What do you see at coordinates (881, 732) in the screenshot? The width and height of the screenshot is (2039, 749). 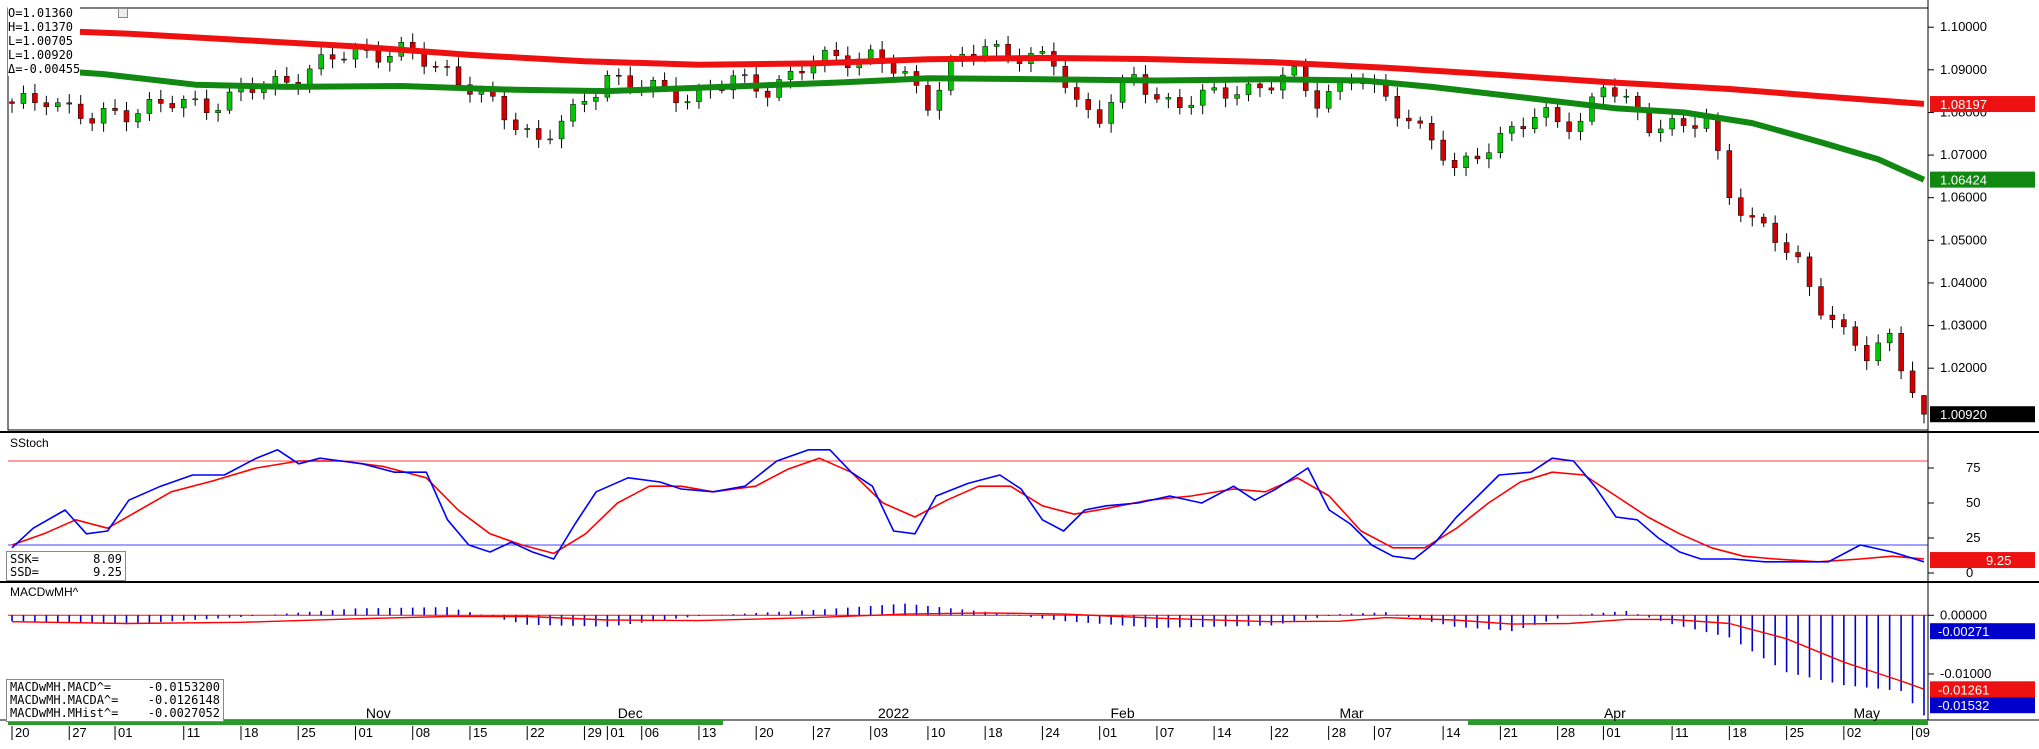 I see `x-tick-label: 03` at bounding box center [881, 732].